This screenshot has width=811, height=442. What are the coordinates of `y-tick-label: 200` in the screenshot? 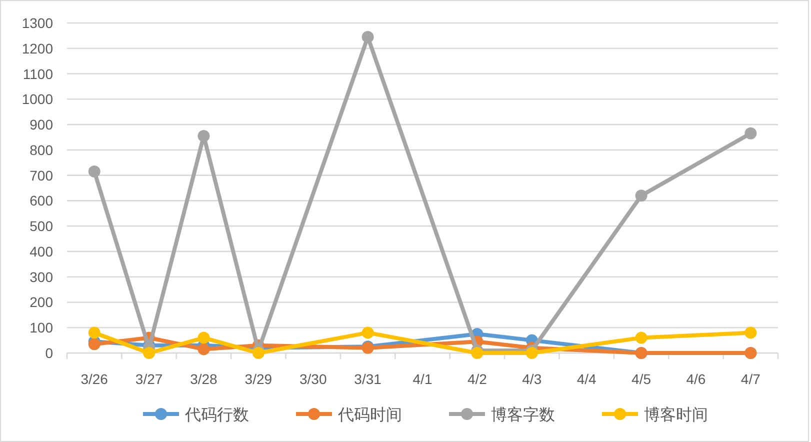 It's located at (42, 302).